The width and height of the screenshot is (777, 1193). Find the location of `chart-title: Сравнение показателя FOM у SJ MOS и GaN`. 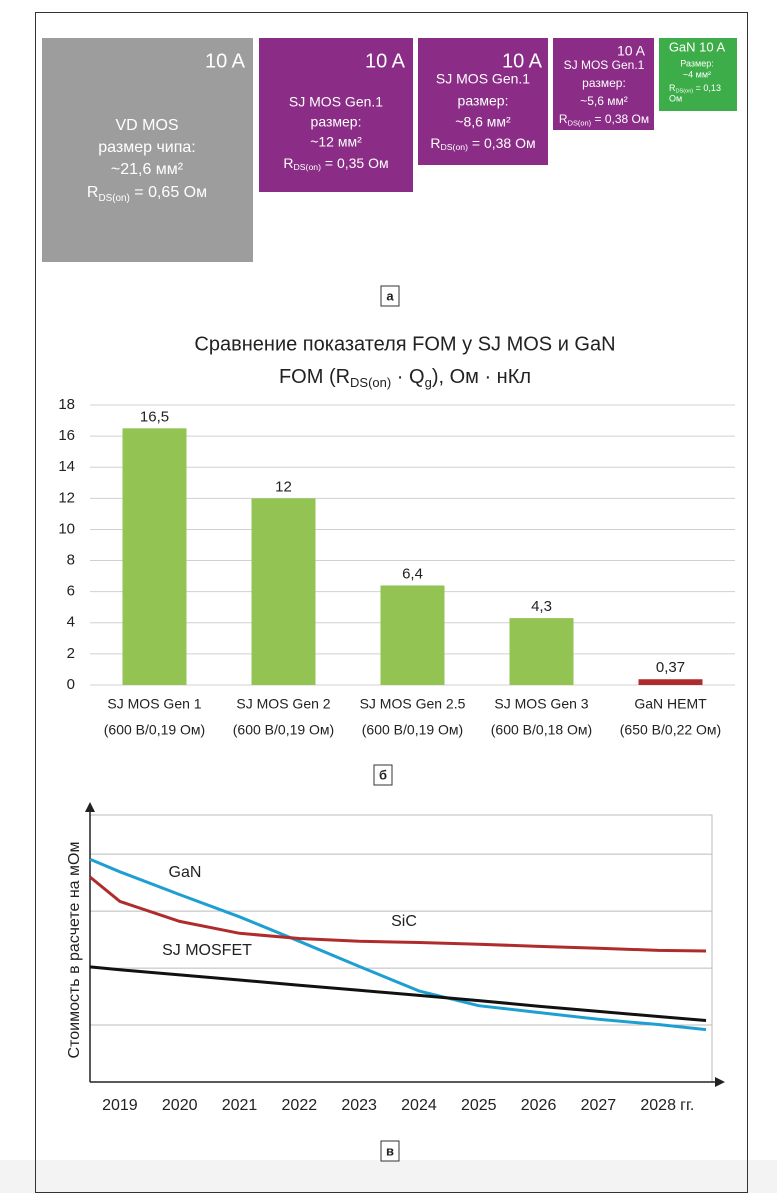

chart-title: Сравнение показателя FOM у SJ MOS и GaN is located at coordinates (404, 344).